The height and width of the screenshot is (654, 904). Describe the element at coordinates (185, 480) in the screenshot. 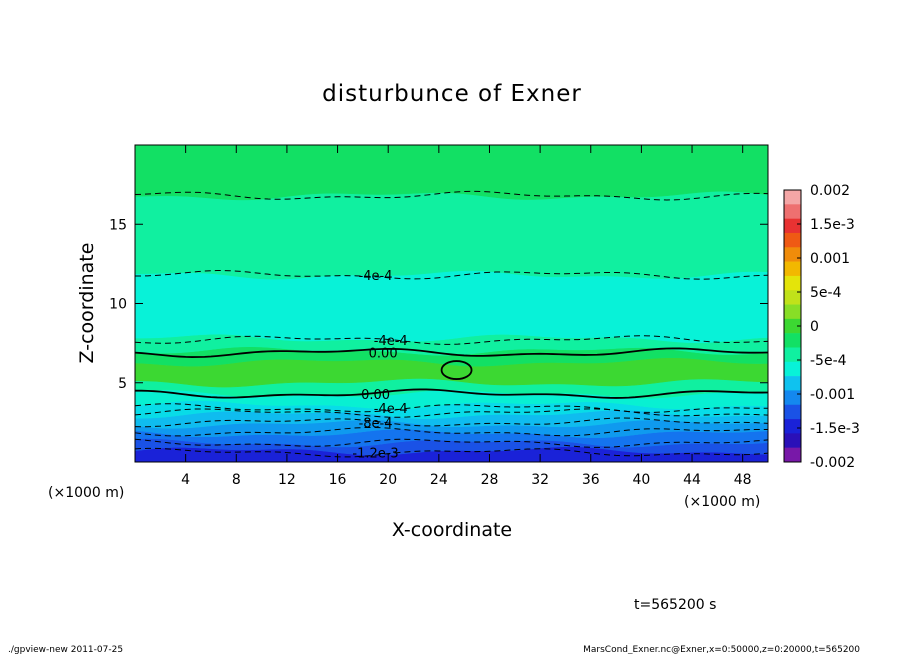

I see `x-tick-label: 4` at that location.